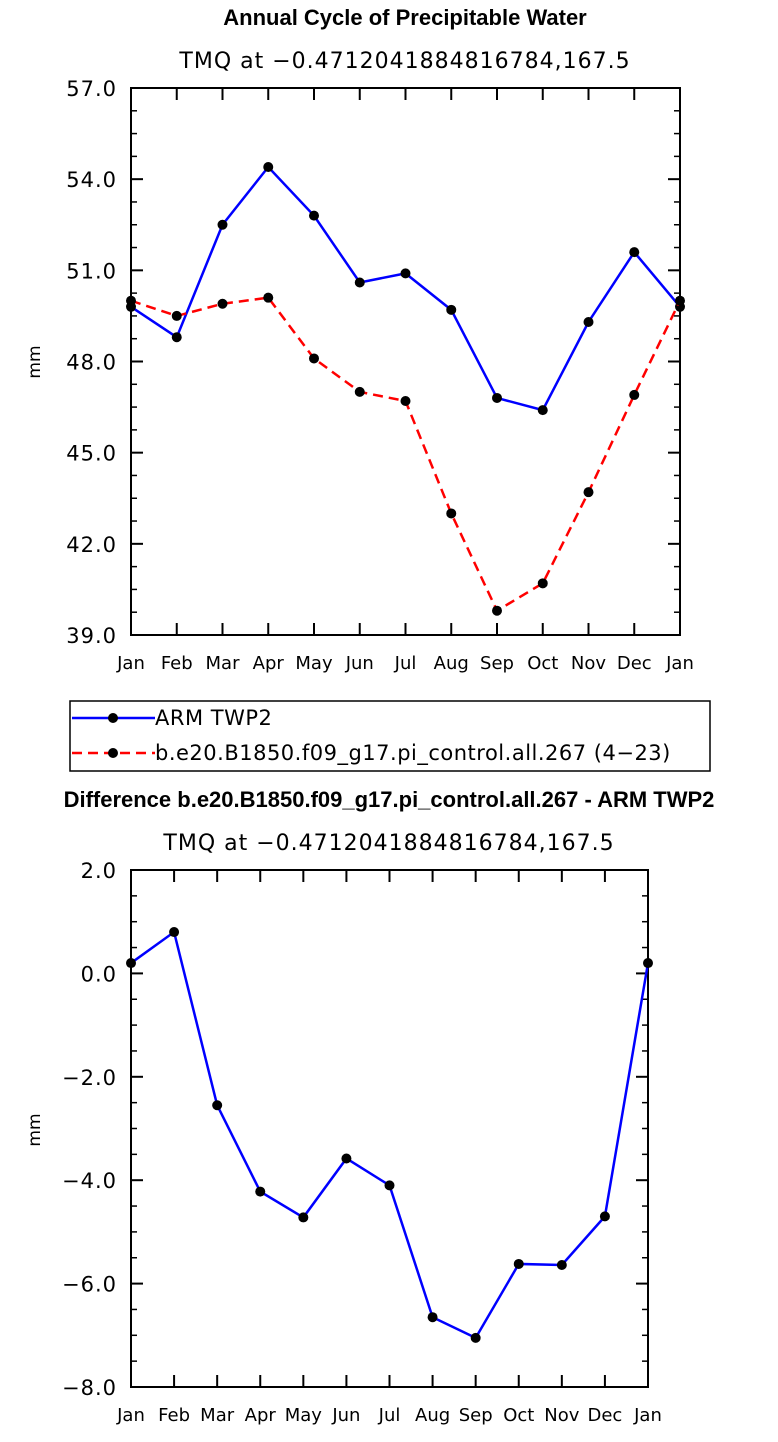 This screenshot has height=1442, width=778. Describe the element at coordinates (91, 454) in the screenshot. I see `ytick-label: 45.0` at that location.